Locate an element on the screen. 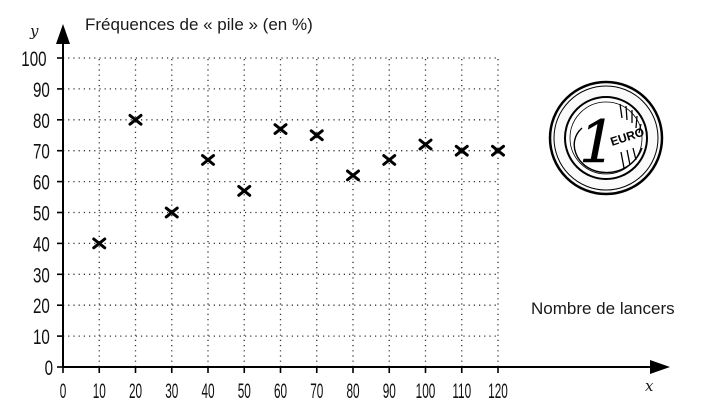 This screenshot has width=715, height=404. y-tick-label: 100 is located at coordinates (33, 58).